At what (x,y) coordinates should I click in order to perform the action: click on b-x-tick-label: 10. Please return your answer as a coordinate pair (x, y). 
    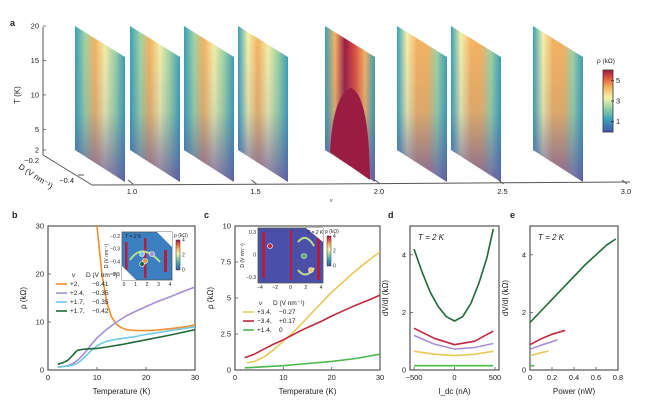
    Looking at the image, I should click on (97, 377).